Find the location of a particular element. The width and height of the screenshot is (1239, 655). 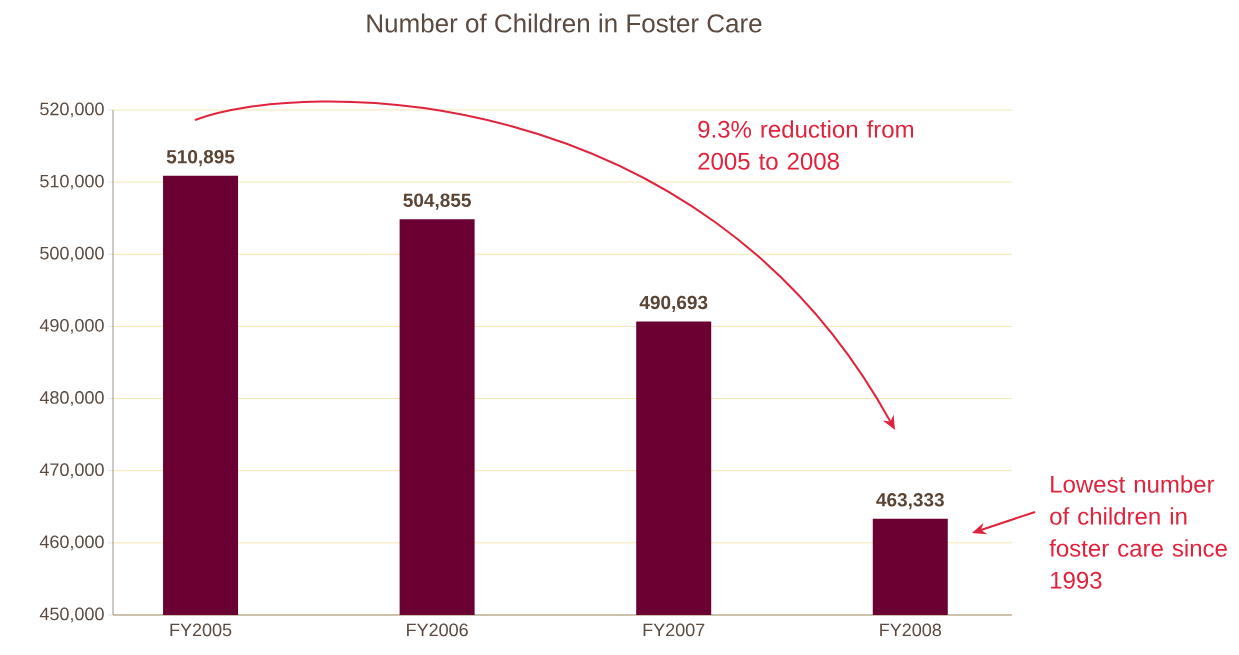

y-tick-label: 520,000 is located at coordinates (72, 110).